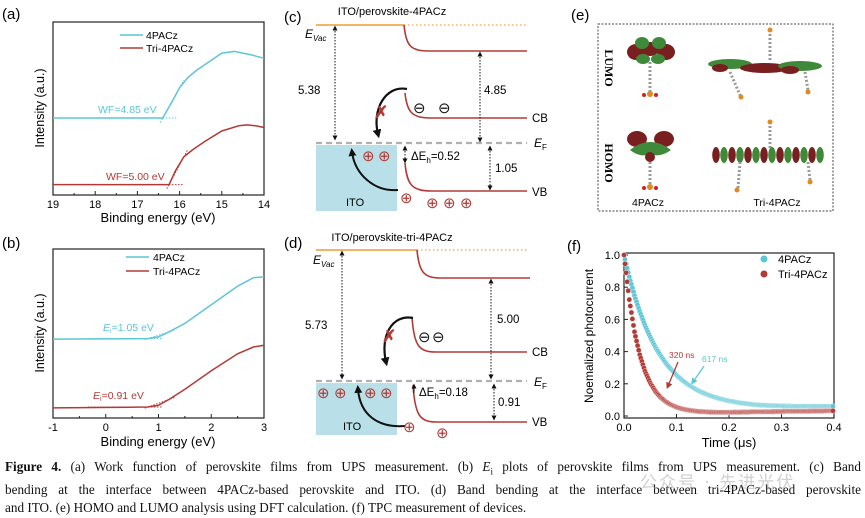 This screenshot has height=518, width=865. Describe the element at coordinates (179, 205) in the screenshot. I see `x-tick-label: 16` at that location.